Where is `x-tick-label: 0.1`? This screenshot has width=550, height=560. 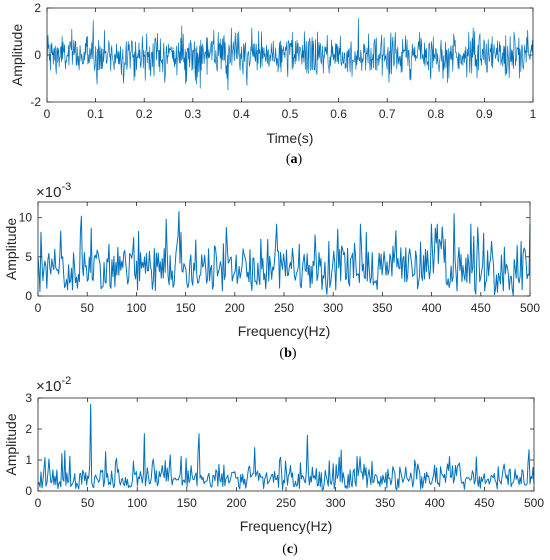 x-tick-label: 0.1 is located at coordinates (95, 114).